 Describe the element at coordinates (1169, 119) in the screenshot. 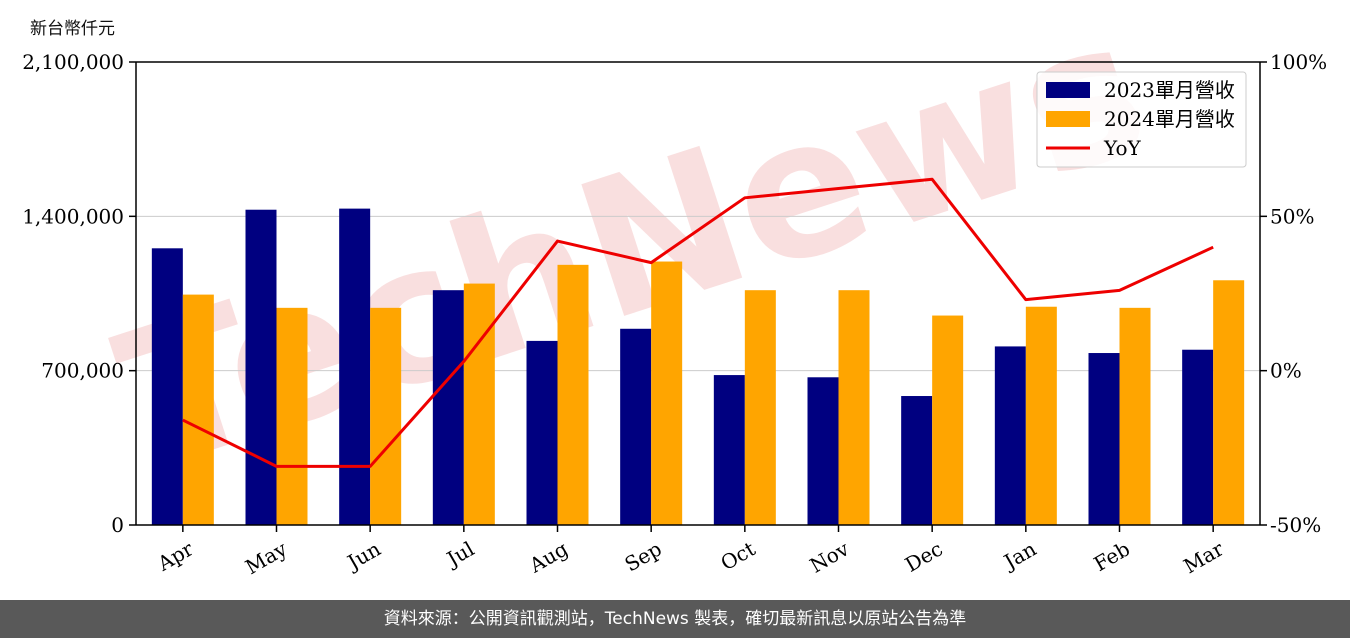

I see `legend-label: 2024單月營收` at that location.